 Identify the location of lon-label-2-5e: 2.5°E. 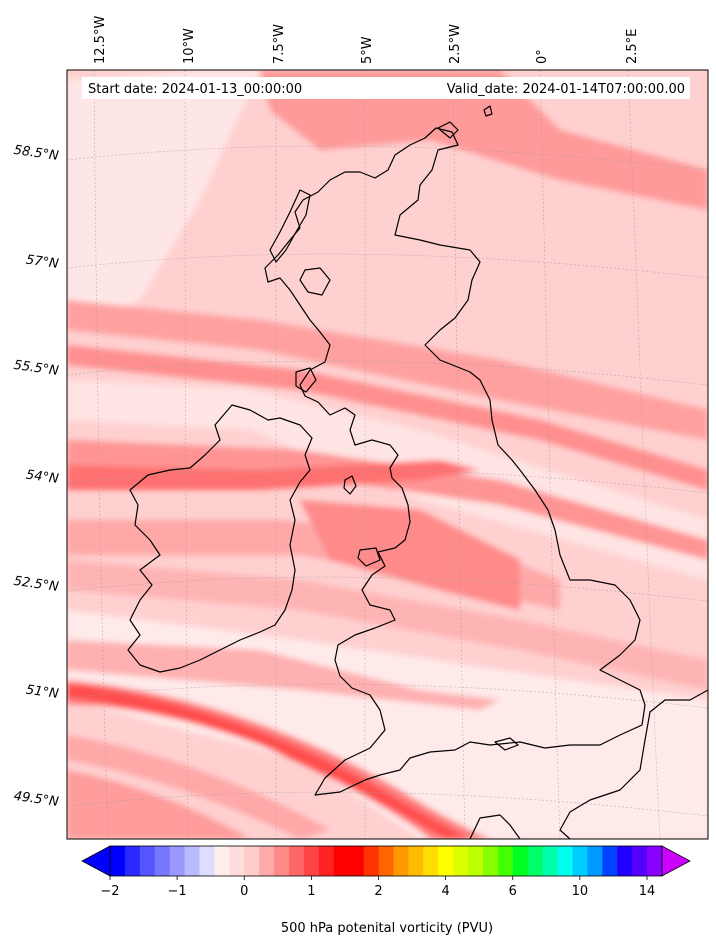
(632, 46).